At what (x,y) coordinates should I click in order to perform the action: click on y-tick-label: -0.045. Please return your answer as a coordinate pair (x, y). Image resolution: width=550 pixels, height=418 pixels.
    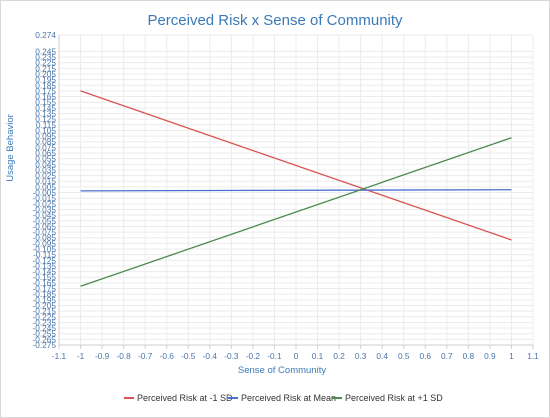
    Looking at the image, I should click on (44, 215).